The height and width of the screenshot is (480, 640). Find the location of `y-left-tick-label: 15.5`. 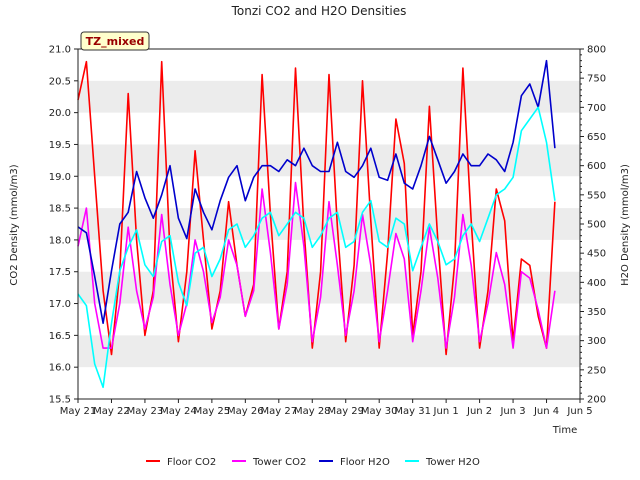

y-left-tick-label: 15.5 is located at coordinates (60, 400).